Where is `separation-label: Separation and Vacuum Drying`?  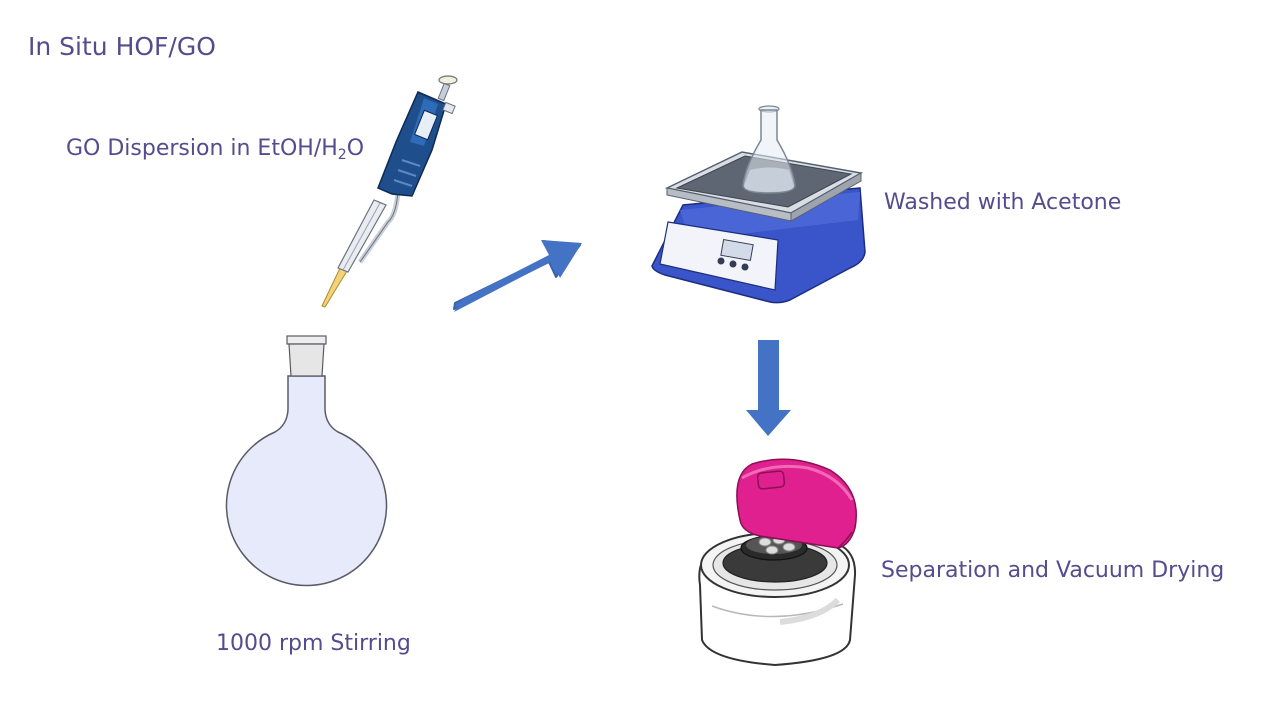 separation-label: Separation and Vacuum Drying is located at coordinates (1053, 570).